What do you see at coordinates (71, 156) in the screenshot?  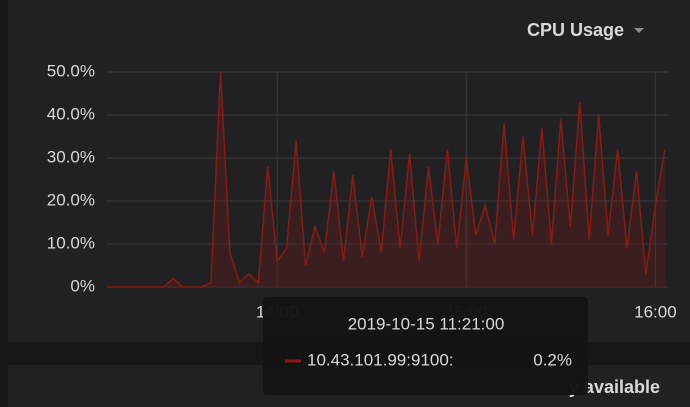 I see `y-tick-label: 30.0%` at bounding box center [71, 156].